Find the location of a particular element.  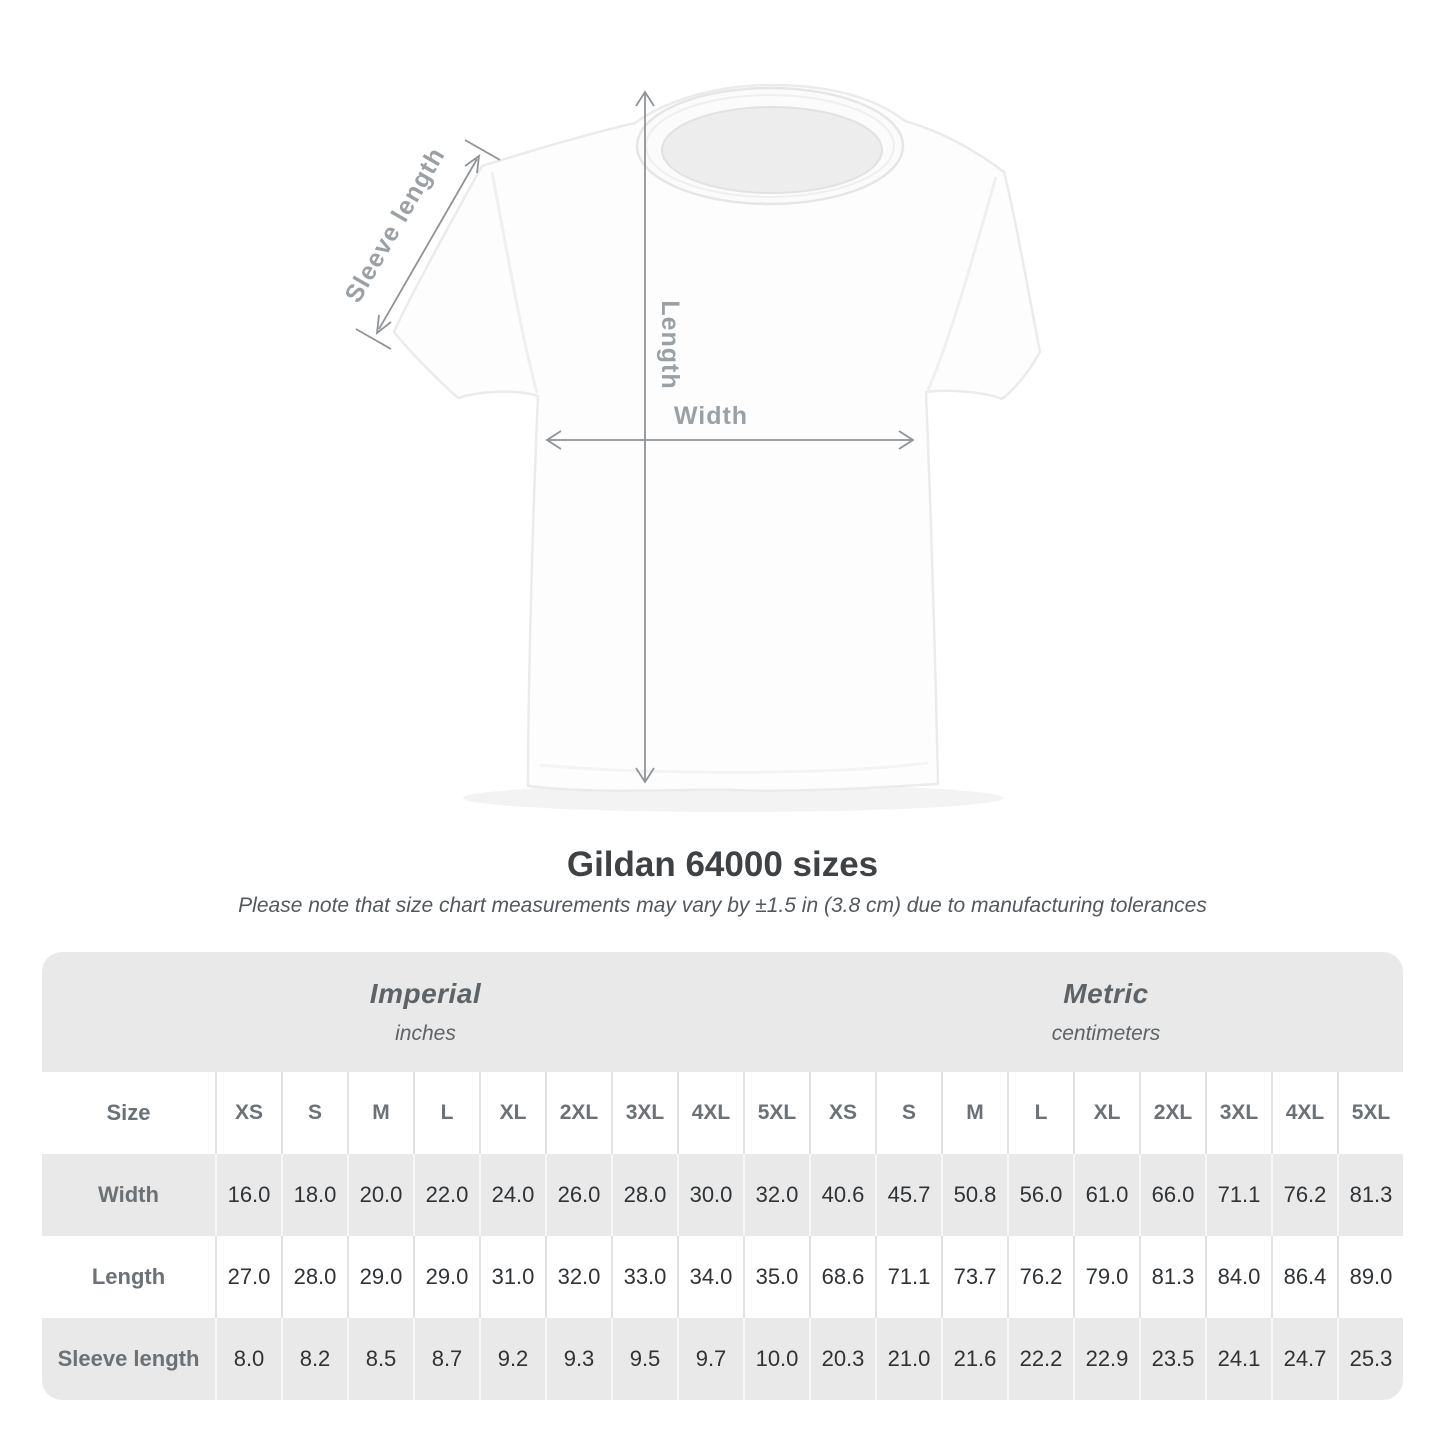

table-cell: 25.3 is located at coordinates (1370, 1359).